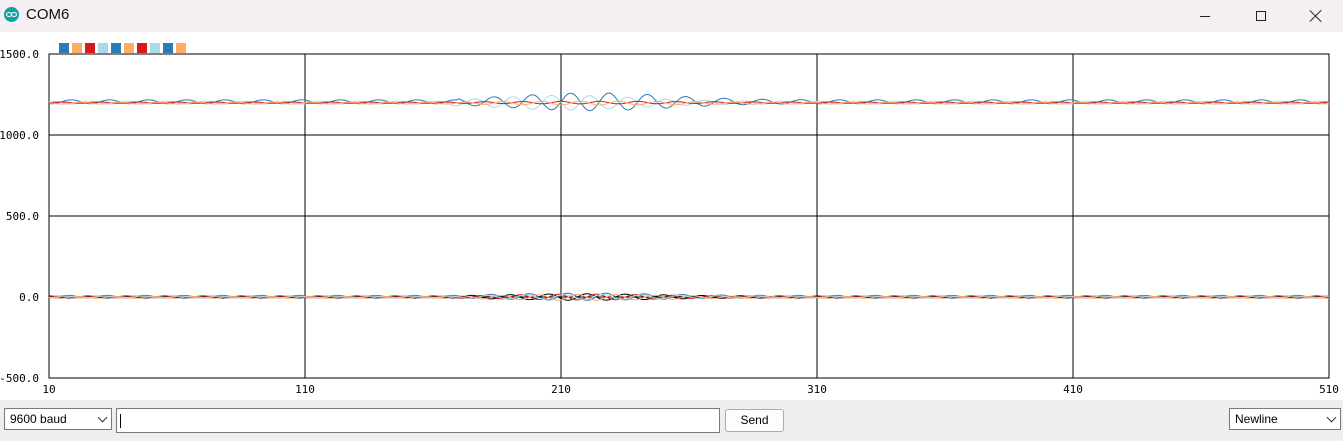 This screenshot has height=441, width=1343. I want to click on baud-rate-value: 9600 baud, so click(38, 419).